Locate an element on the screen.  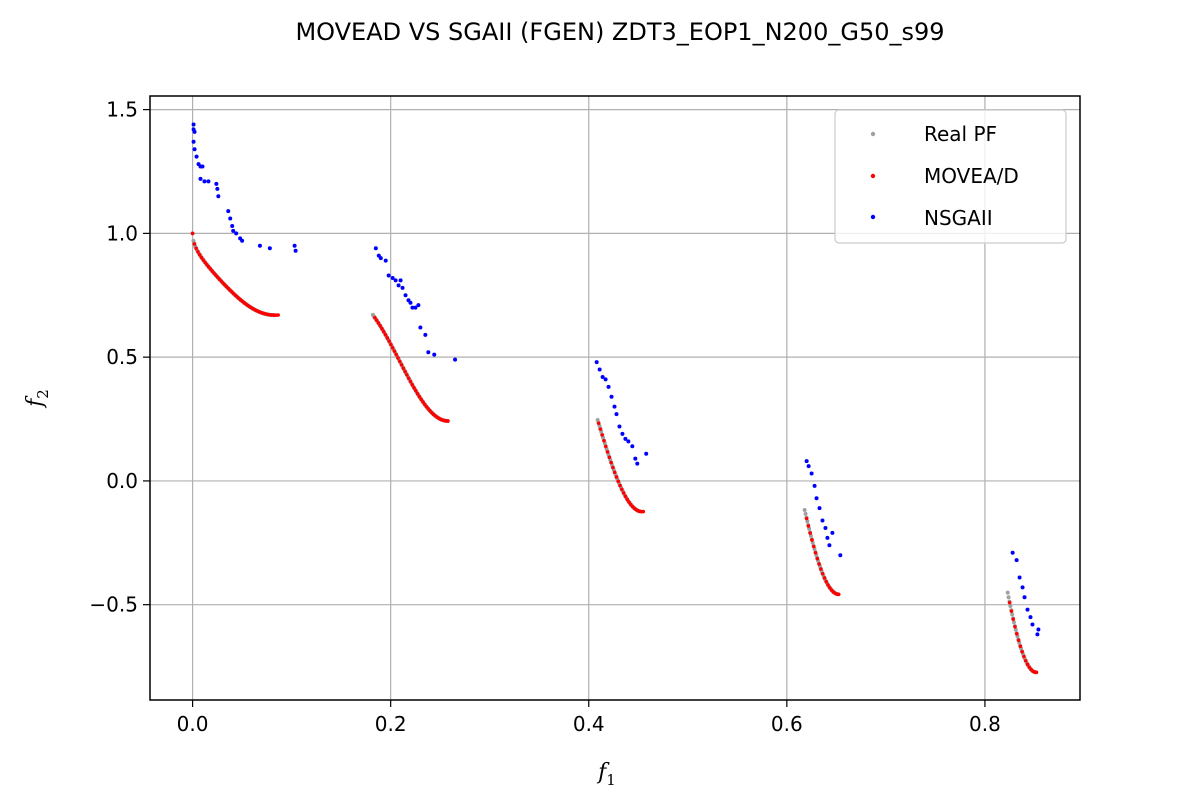
legend-label-real-pf: Real PF is located at coordinates (960, 134).